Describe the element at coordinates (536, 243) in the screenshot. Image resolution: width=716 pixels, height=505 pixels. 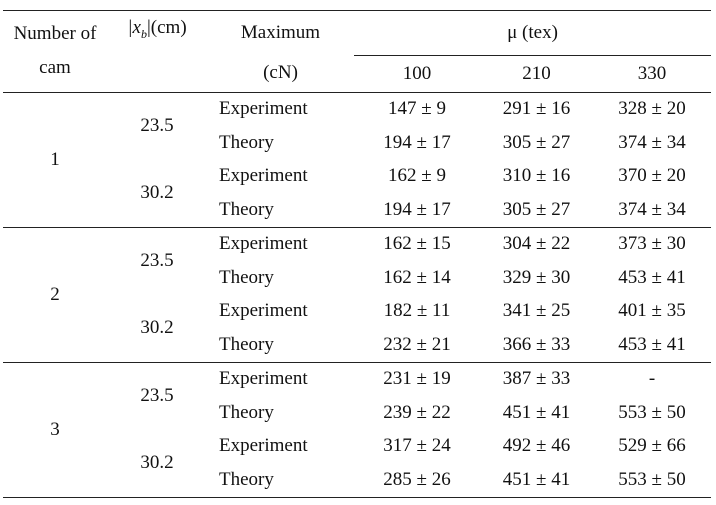
I see `cell-210: 304 ± 22` at that location.